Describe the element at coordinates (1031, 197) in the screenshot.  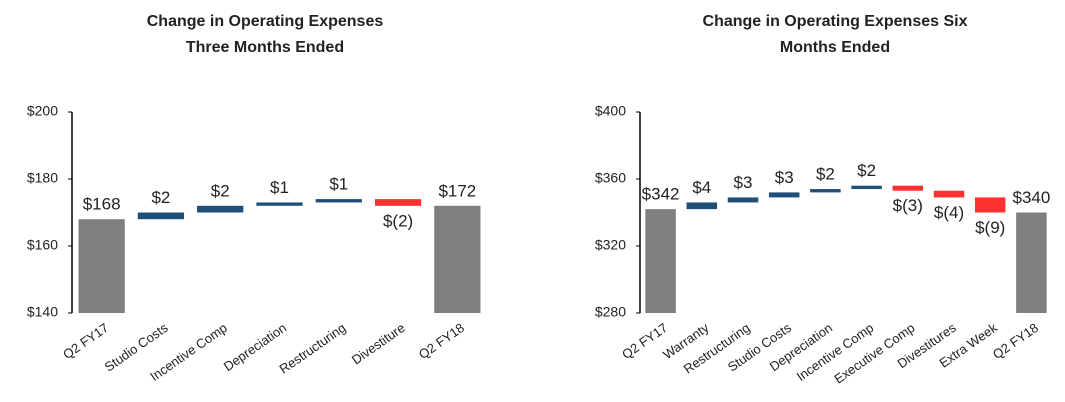
I see `value-label: $340` at that location.